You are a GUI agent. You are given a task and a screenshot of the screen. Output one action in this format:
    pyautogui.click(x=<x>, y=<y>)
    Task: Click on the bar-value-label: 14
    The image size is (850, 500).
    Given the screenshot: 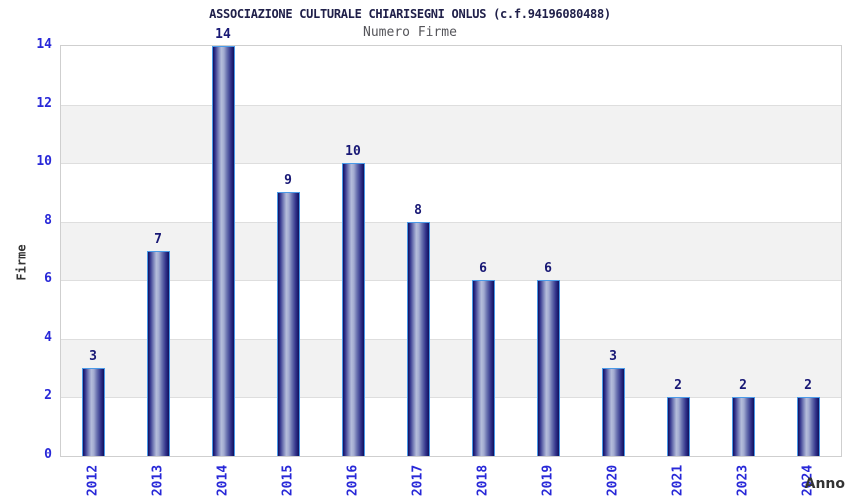 What is the action you would take?
    pyautogui.click(x=223, y=34)
    